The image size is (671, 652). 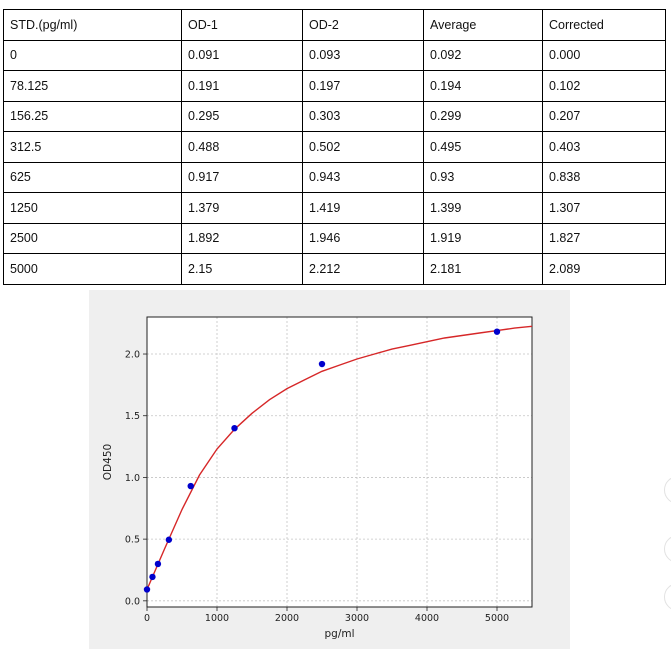 I want to click on y-axis-label: OD450, so click(x=108, y=462).